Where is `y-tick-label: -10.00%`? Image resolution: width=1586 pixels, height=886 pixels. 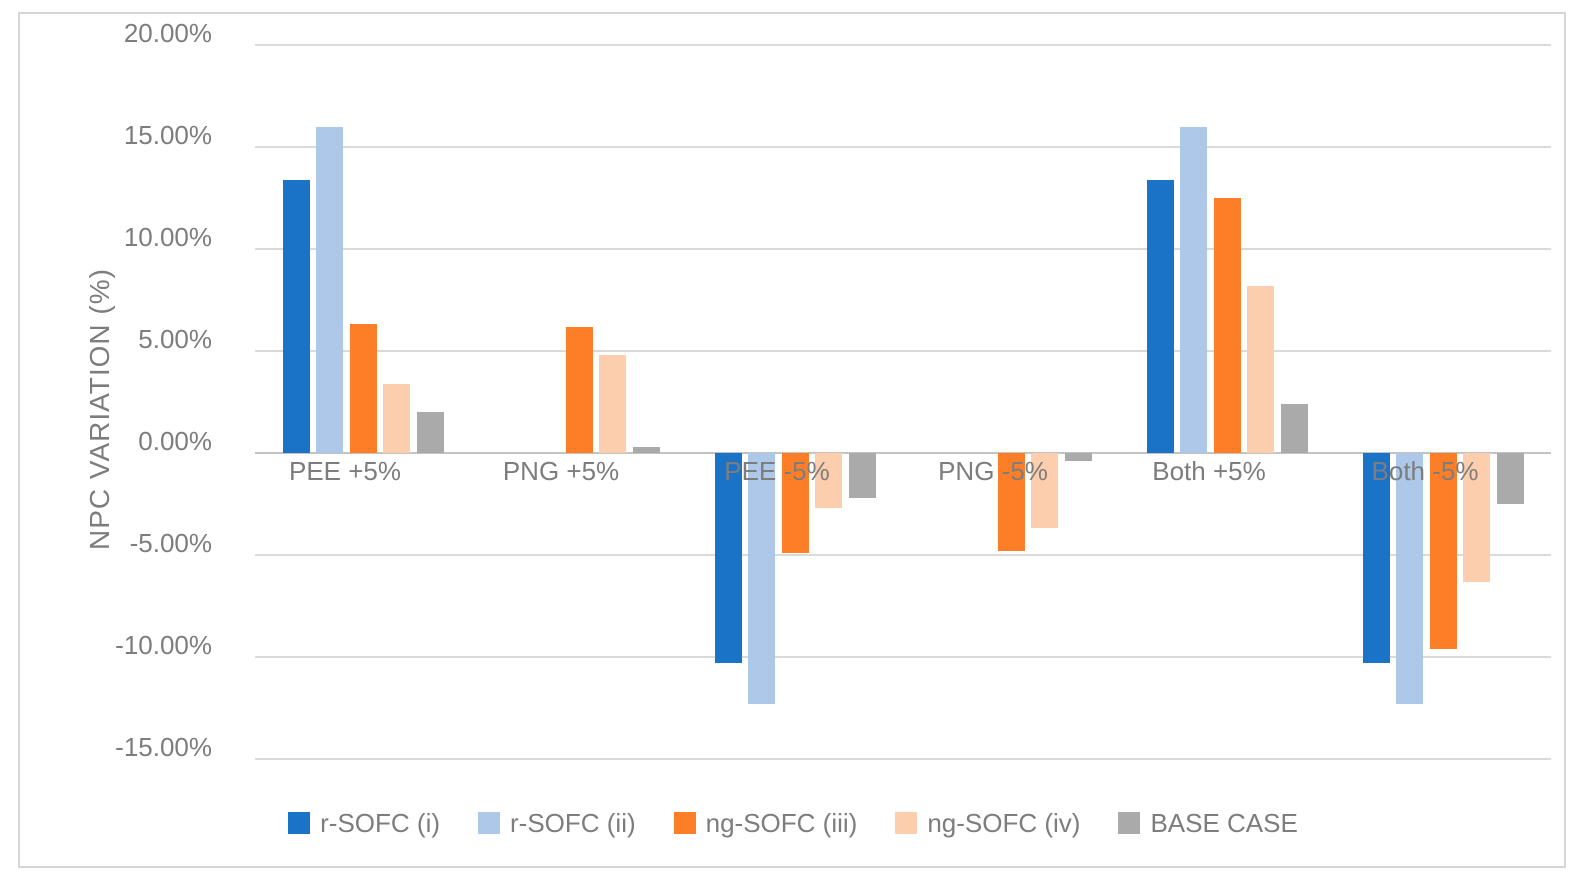 y-tick-label: -10.00% is located at coordinates (163, 645).